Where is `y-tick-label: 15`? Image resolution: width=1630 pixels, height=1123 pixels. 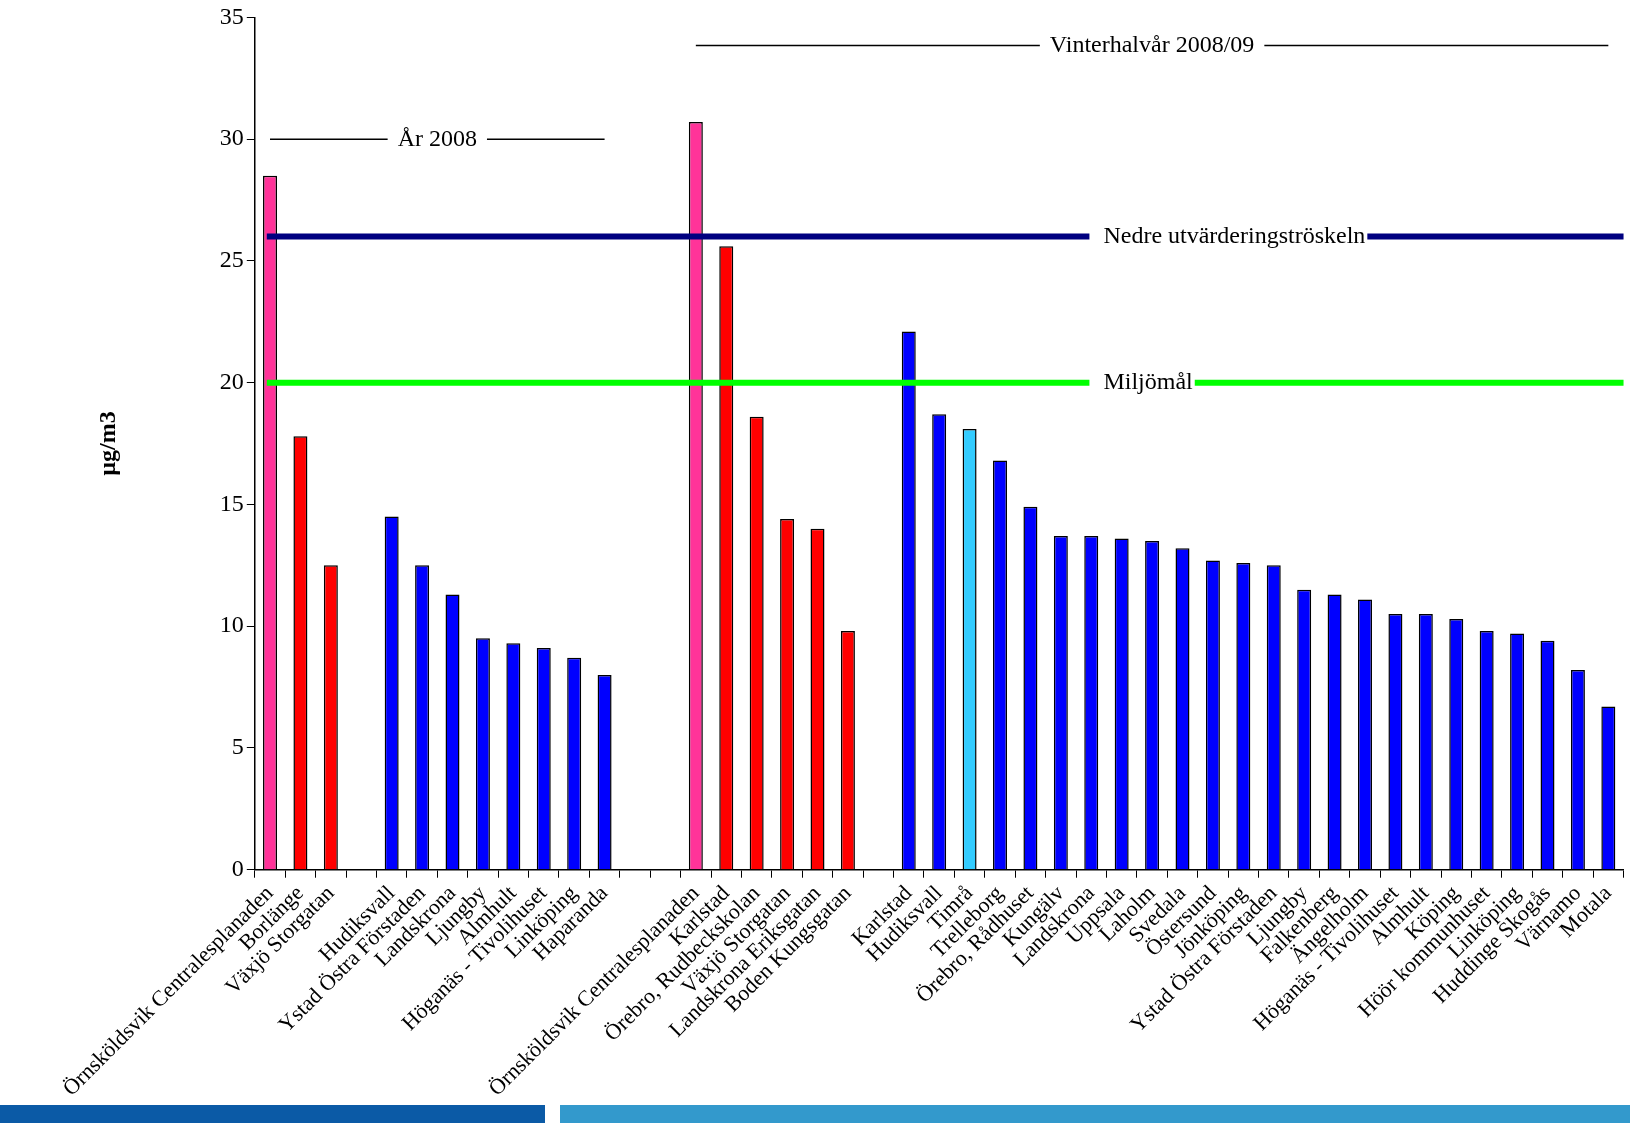 y-tick-label: 15 is located at coordinates (231, 502).